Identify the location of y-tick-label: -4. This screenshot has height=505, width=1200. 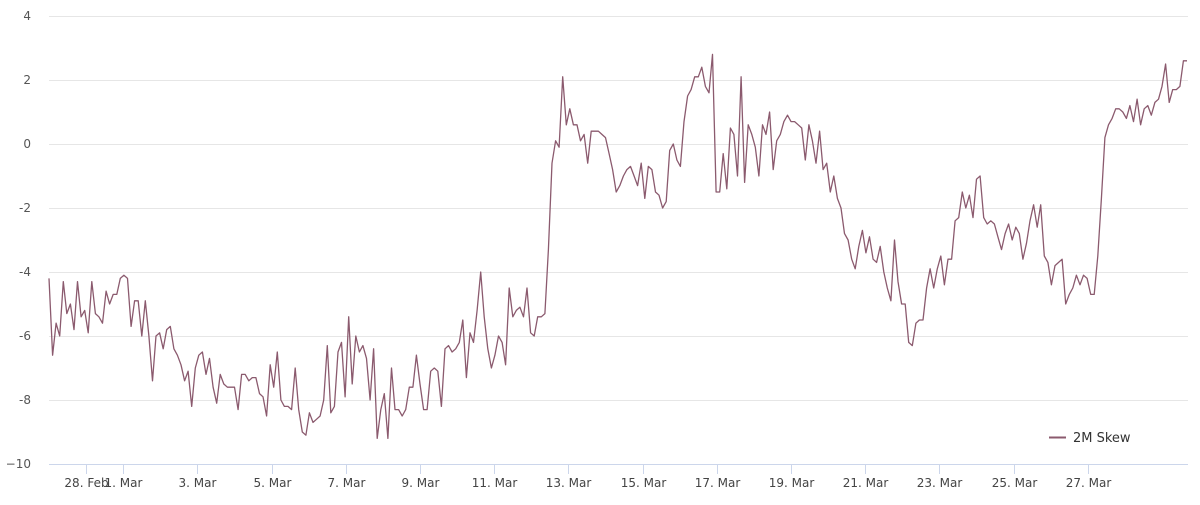
(25, 272).